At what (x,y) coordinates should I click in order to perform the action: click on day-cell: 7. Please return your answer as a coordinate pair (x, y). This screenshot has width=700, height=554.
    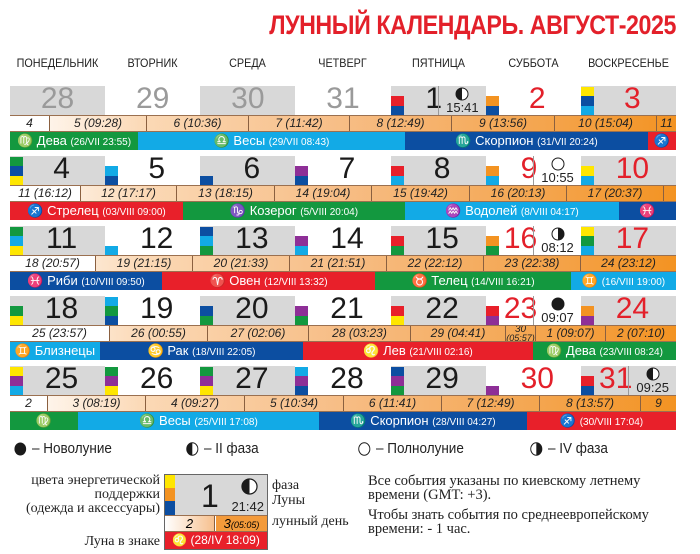
    Looking at the image, I should click on (342, 168).